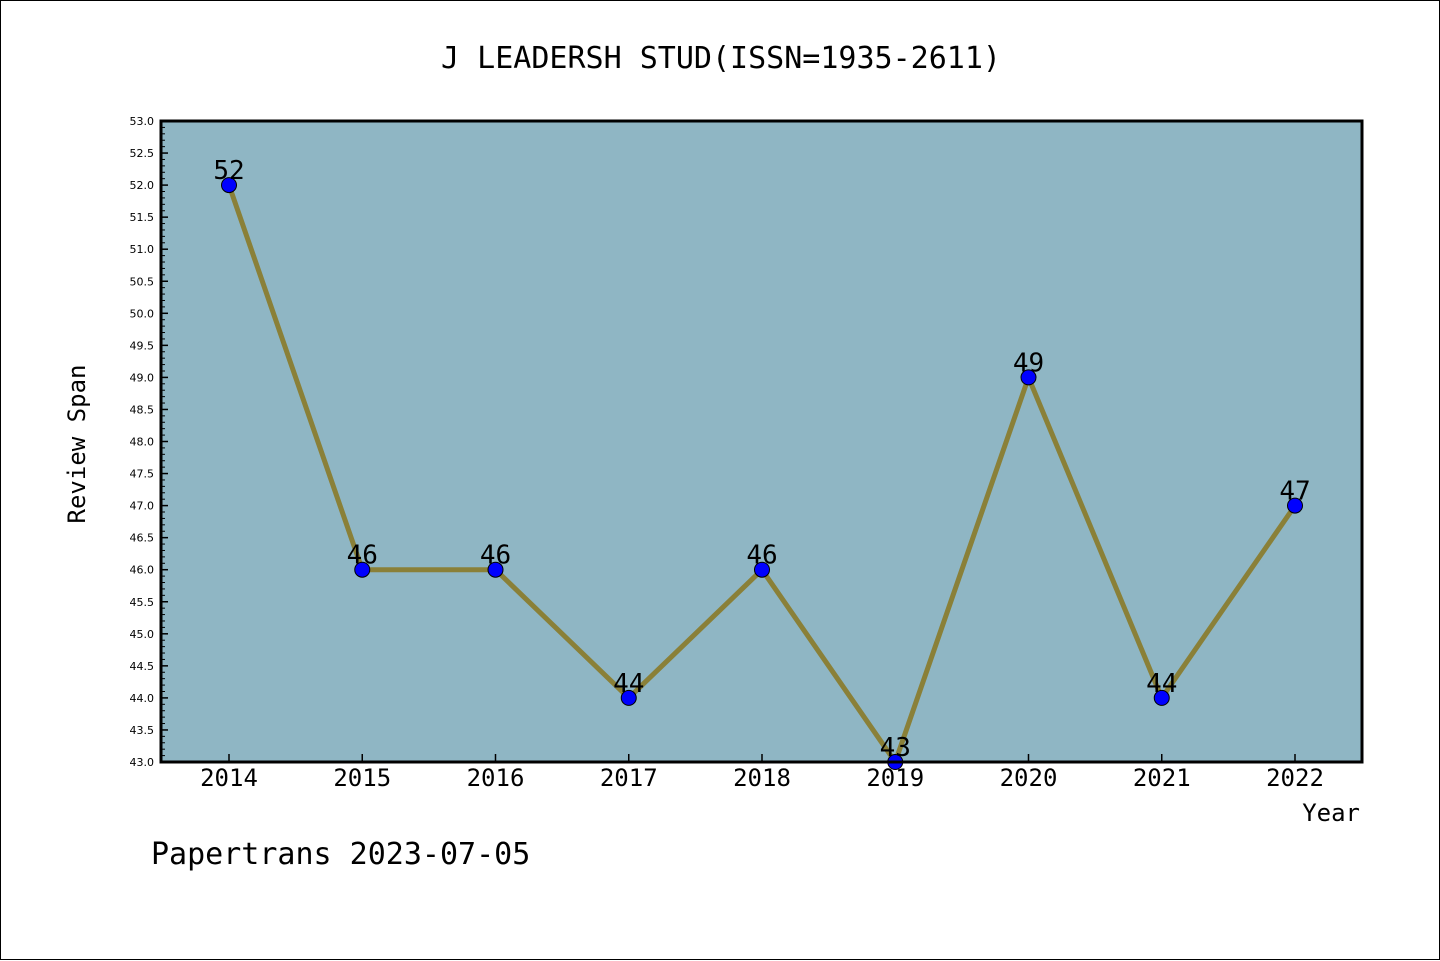 The image size is (1440, 961). I want to click on y-tick-label: 49.5, so click(142, 345).